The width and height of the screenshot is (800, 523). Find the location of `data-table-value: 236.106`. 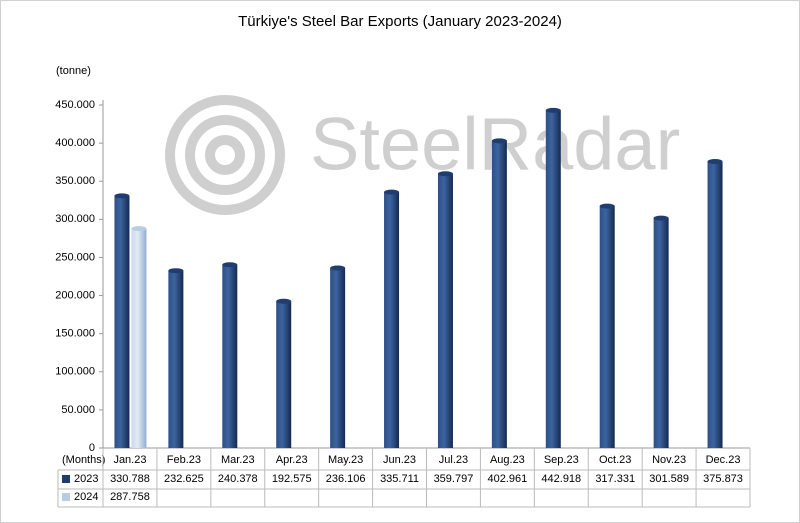

data-table-value: 236.106 is located at coordinates (346, 479).